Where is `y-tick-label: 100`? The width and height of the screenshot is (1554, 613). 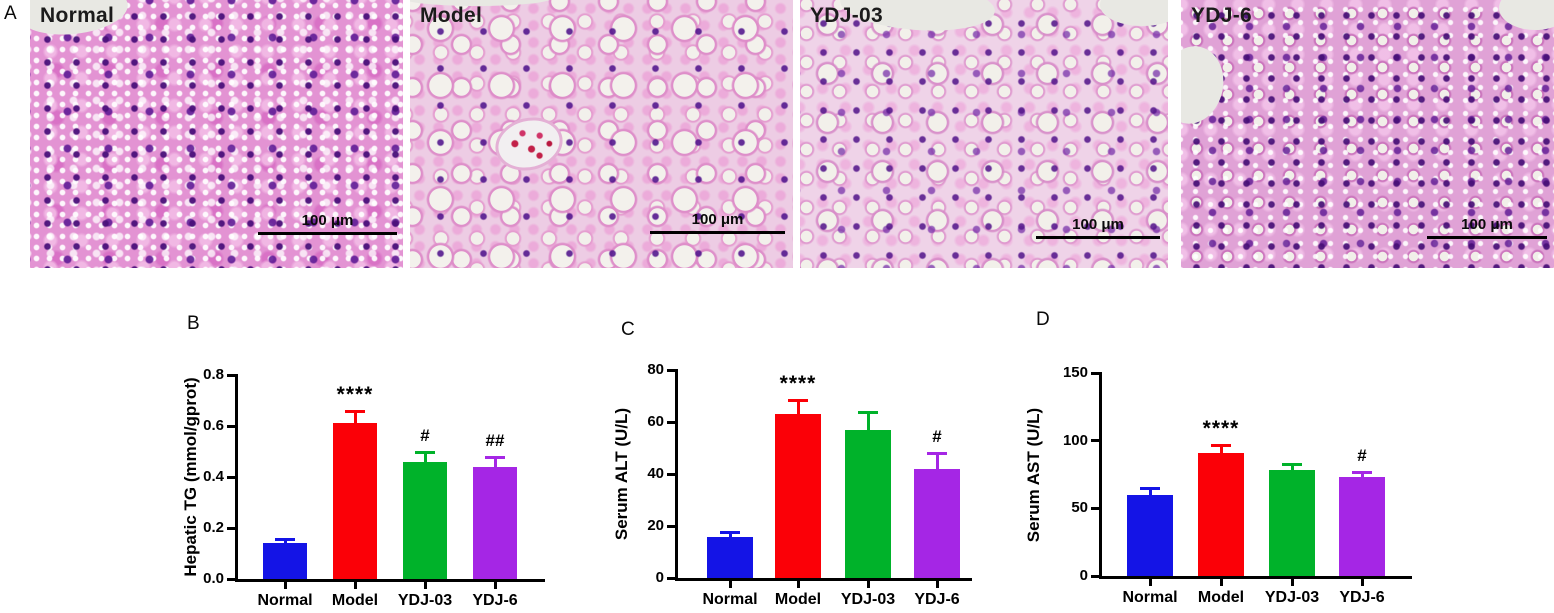
y-tick-label: 100 is located at coordinates (1075, 440).